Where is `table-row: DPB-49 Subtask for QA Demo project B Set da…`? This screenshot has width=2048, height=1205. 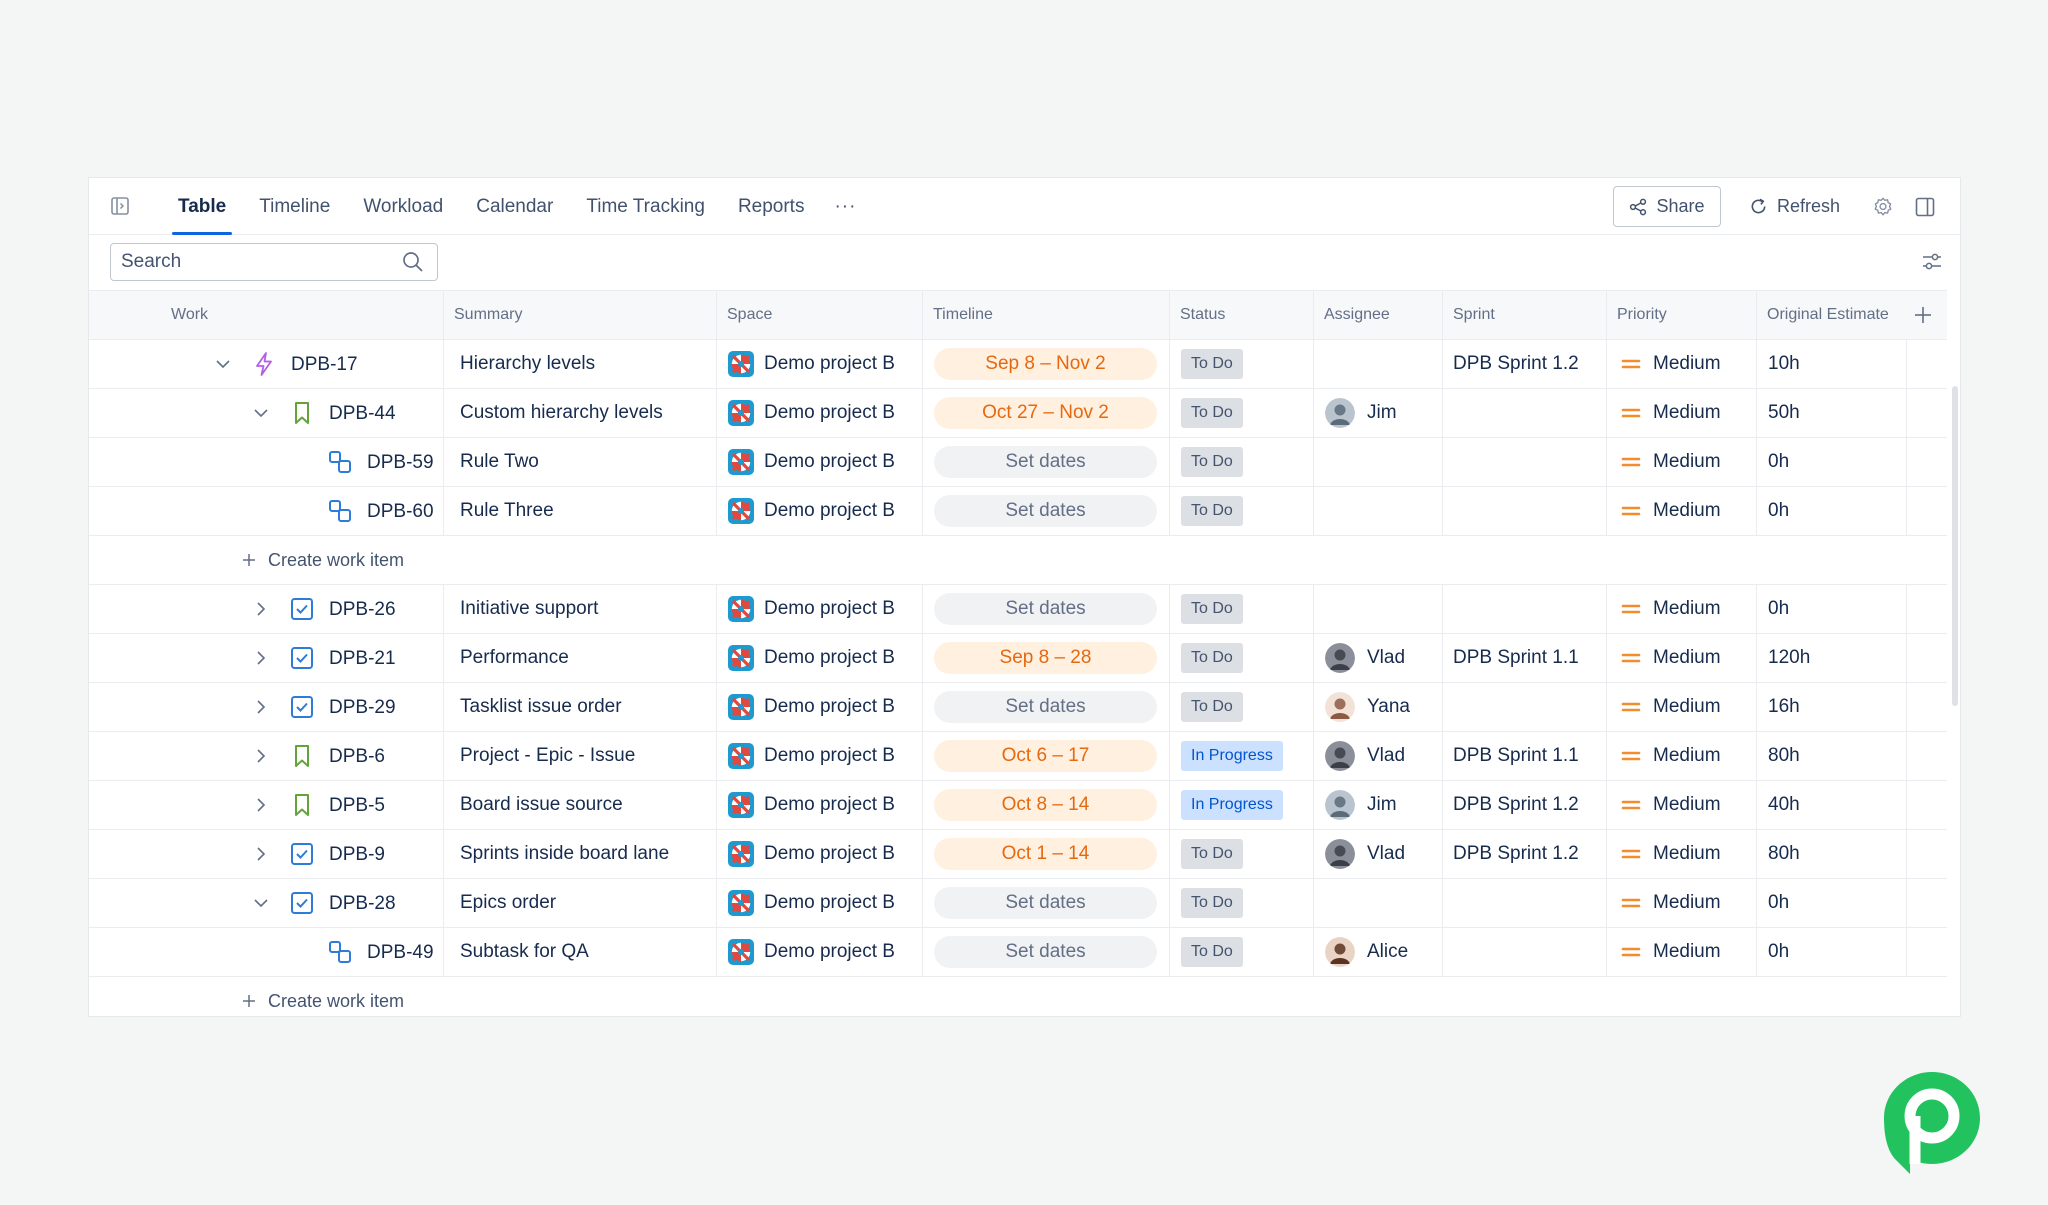
table-row: DPB-49 Subtask for QA Demo project B Set da… is located at coordinates (1018, 952).